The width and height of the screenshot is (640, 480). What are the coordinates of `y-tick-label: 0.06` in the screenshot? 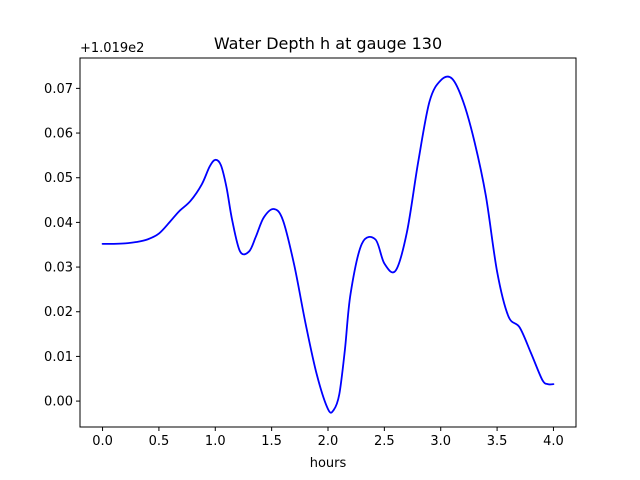 It's located at (58, 134).